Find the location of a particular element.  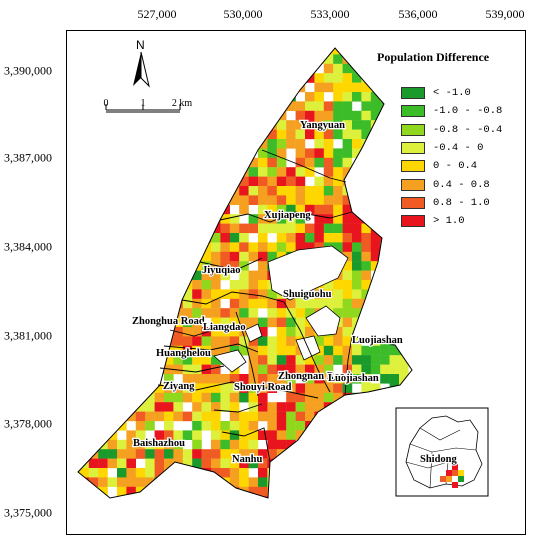

x-tick-label: 530,000 is located at coordinates (243, 14).